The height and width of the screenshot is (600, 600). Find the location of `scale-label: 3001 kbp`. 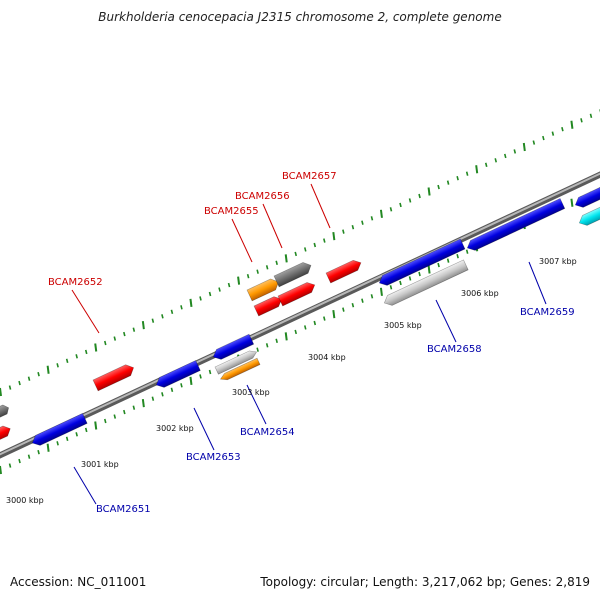

scale-label: 3001 kbp is located at coordinates (100, 464).